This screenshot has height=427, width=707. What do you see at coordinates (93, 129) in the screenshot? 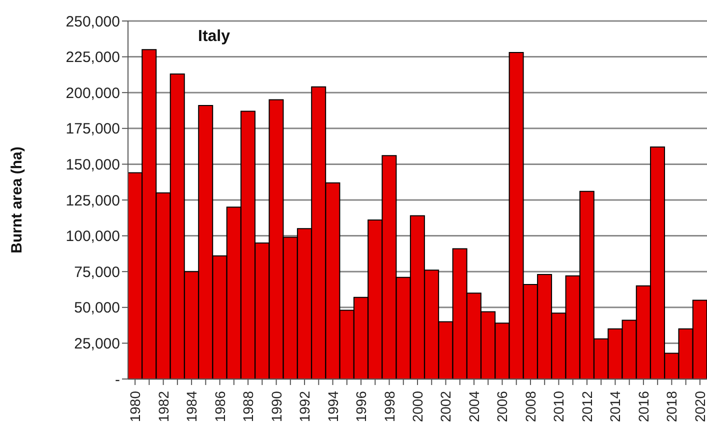
I see `y-tick-label: 175,000` at bounding box center [93, 129].